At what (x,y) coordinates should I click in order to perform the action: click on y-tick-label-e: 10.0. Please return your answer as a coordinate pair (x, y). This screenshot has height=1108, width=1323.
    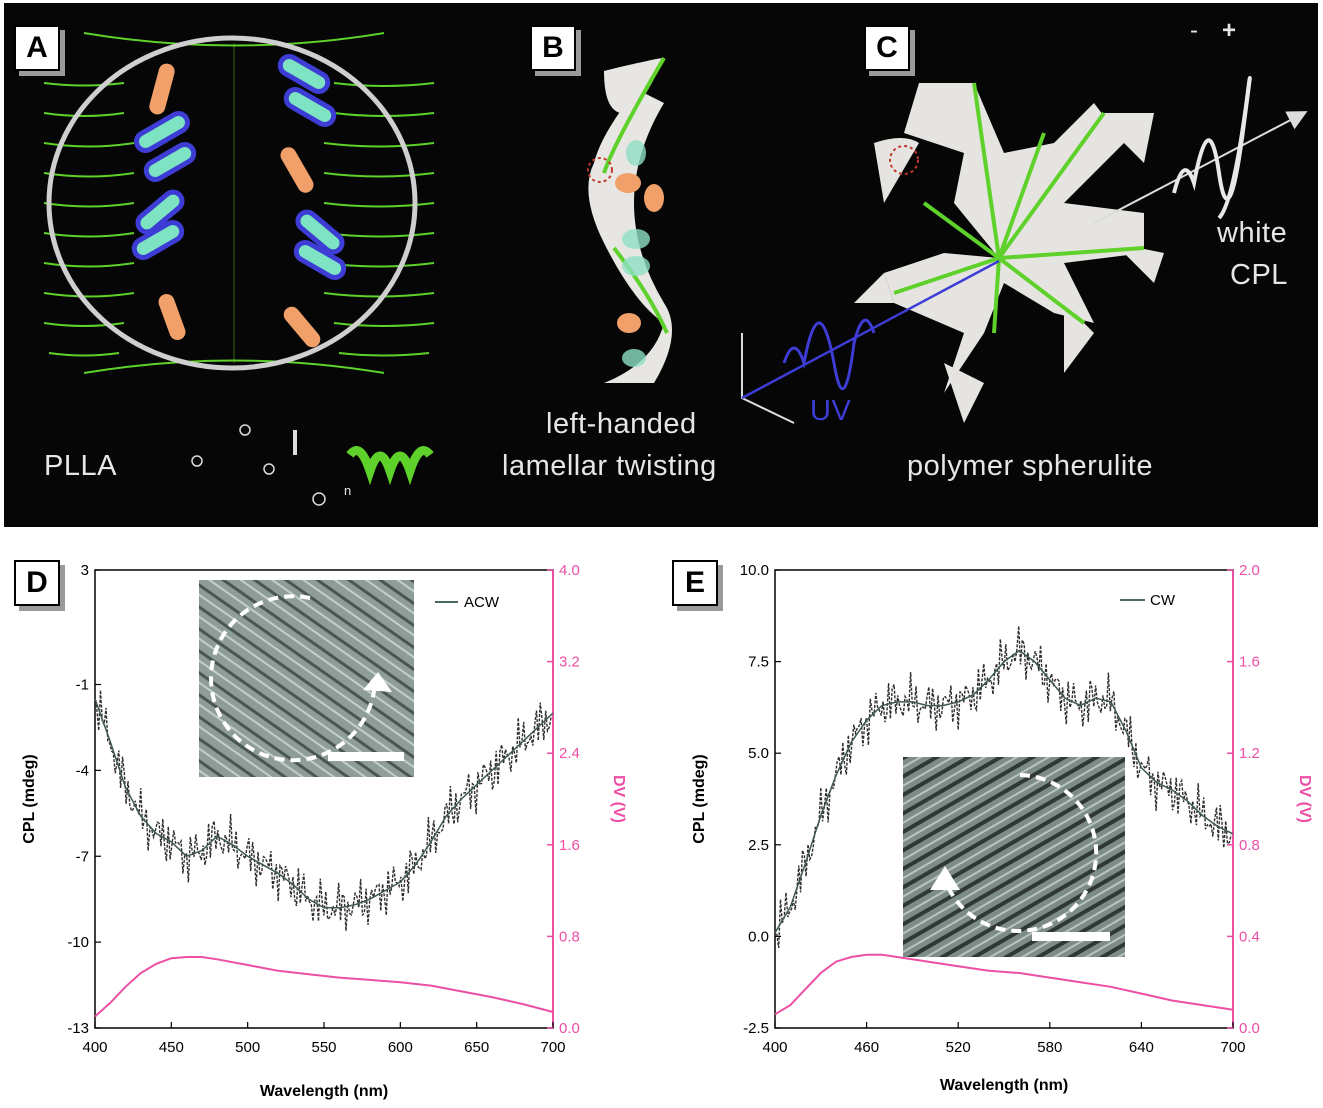
    Looking at the image, I should click on (754, 570).